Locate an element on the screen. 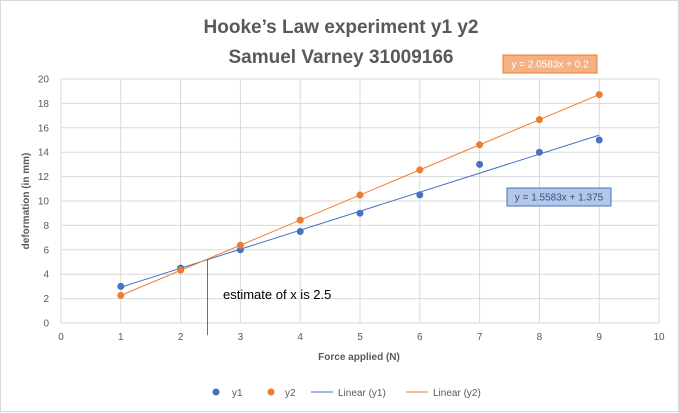 The width and height of the screenshot is (679, 413). y-tick-label: 8 is located at coordinates (46, 226).